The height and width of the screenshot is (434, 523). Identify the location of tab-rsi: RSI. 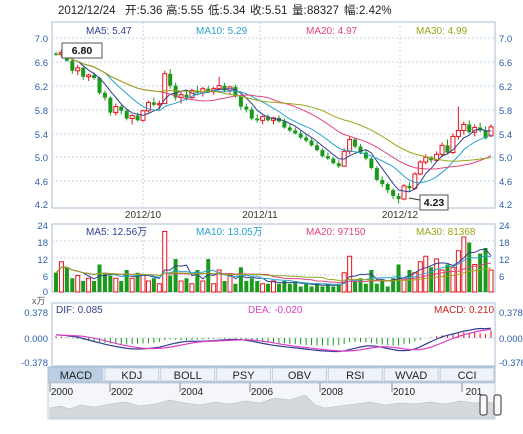
(355, 374).